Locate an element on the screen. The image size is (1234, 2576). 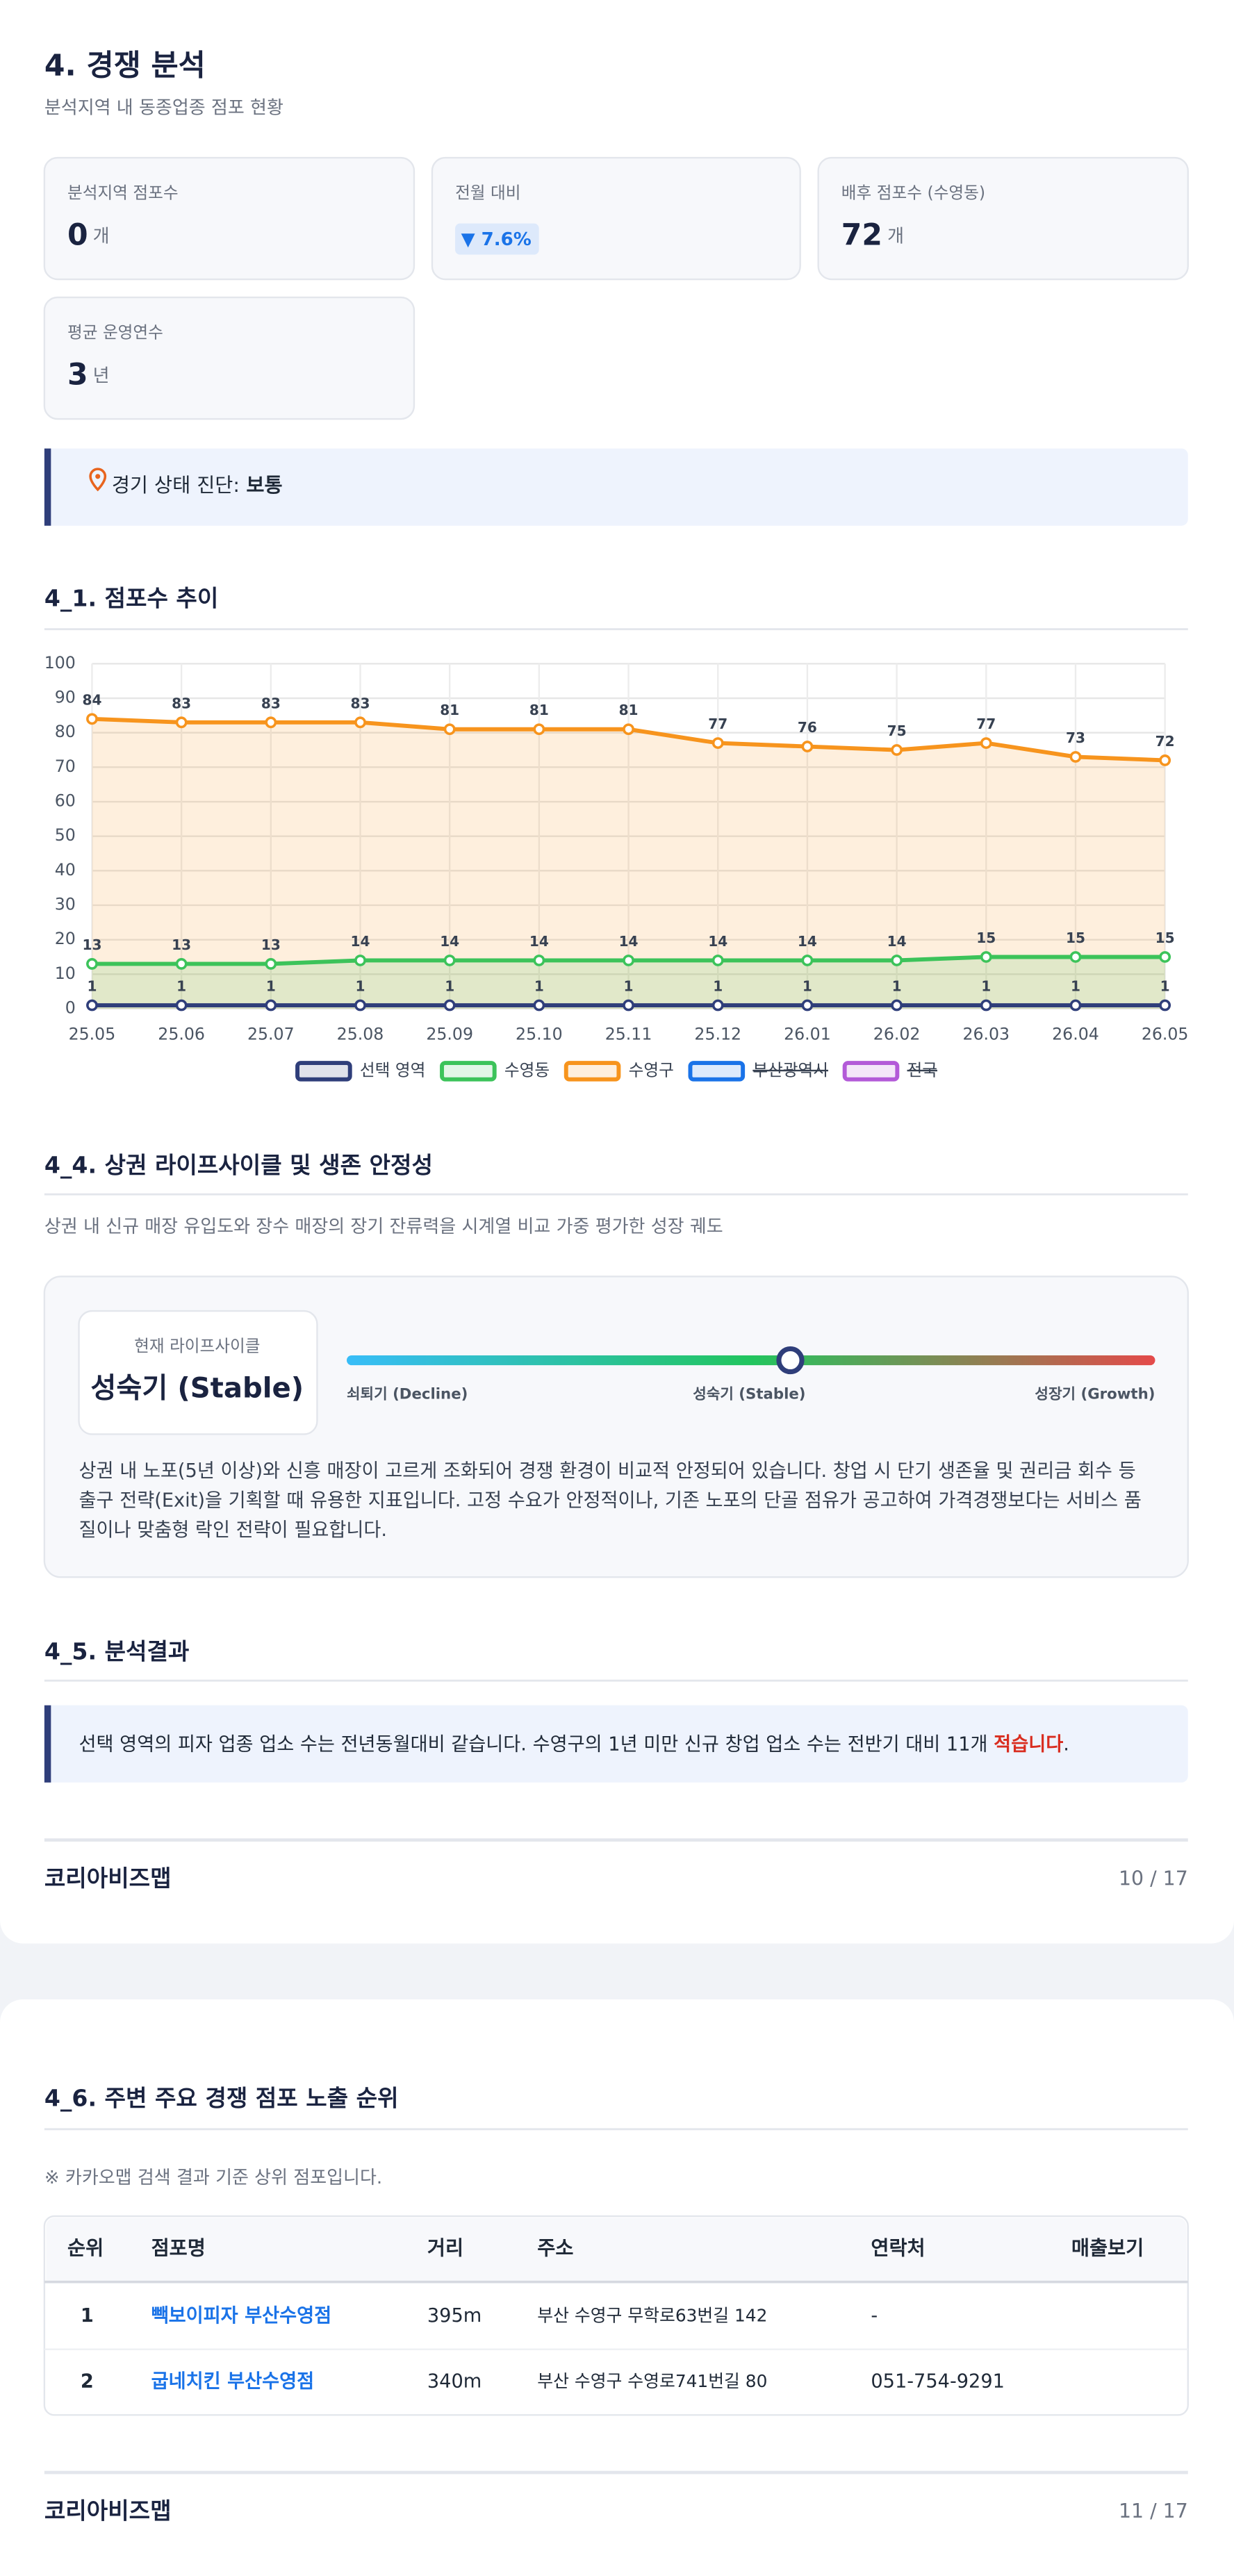
lifecycle-knob is located at coordinates (790, 1361).